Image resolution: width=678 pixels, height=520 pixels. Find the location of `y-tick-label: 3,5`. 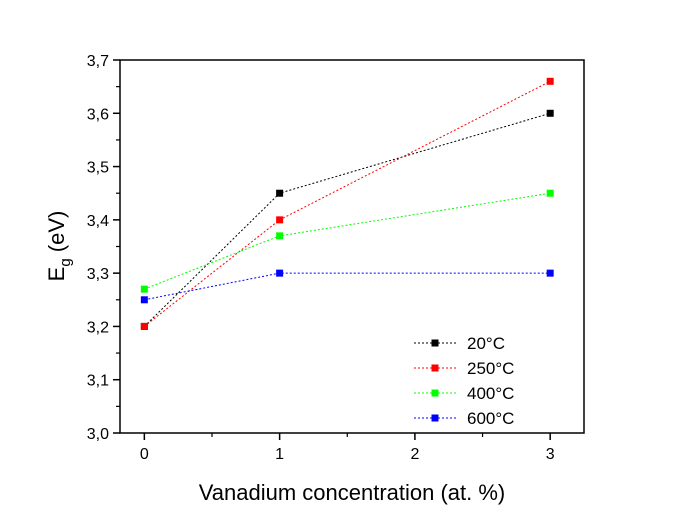

y-tick-label: 3,5 is located at coordinates (98, 168).